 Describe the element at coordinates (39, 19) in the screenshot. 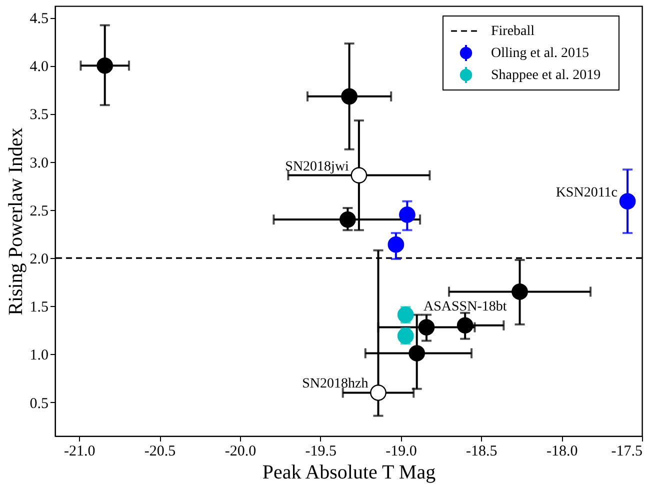

I see `y-tick-label: 4.5` at that location.